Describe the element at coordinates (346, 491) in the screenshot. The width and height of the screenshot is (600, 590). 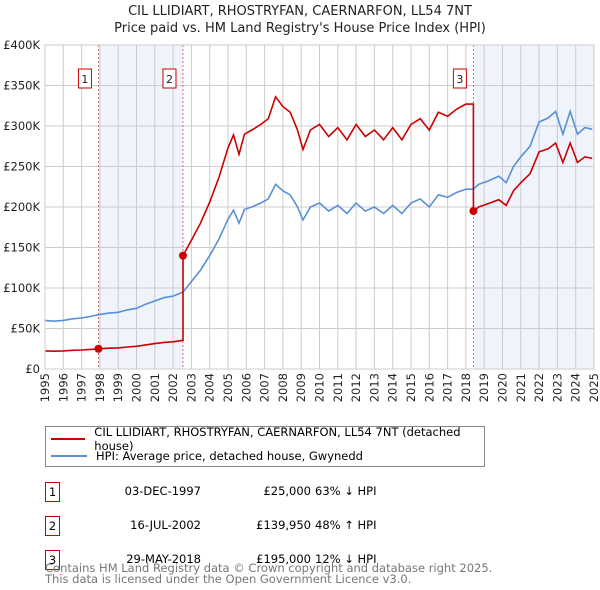
I see `transaction-hpi: 63% ↓ HPI` at that location.